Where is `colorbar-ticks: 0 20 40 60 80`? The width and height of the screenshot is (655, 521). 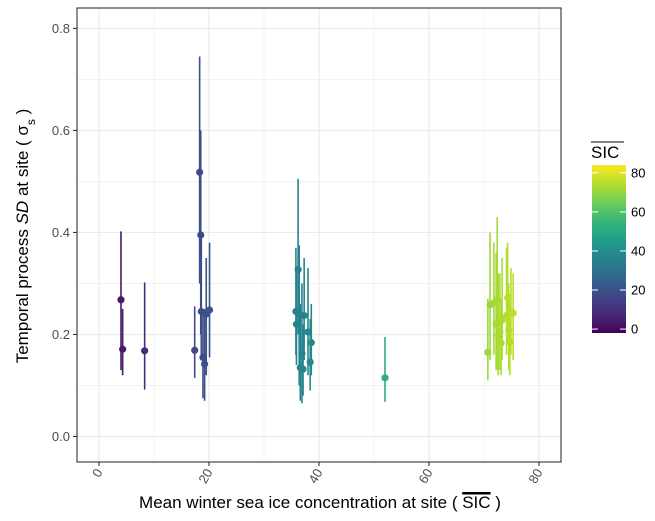
colorbar-ticks: 0 20 40 60 80 is located at coordinates (618, 251).